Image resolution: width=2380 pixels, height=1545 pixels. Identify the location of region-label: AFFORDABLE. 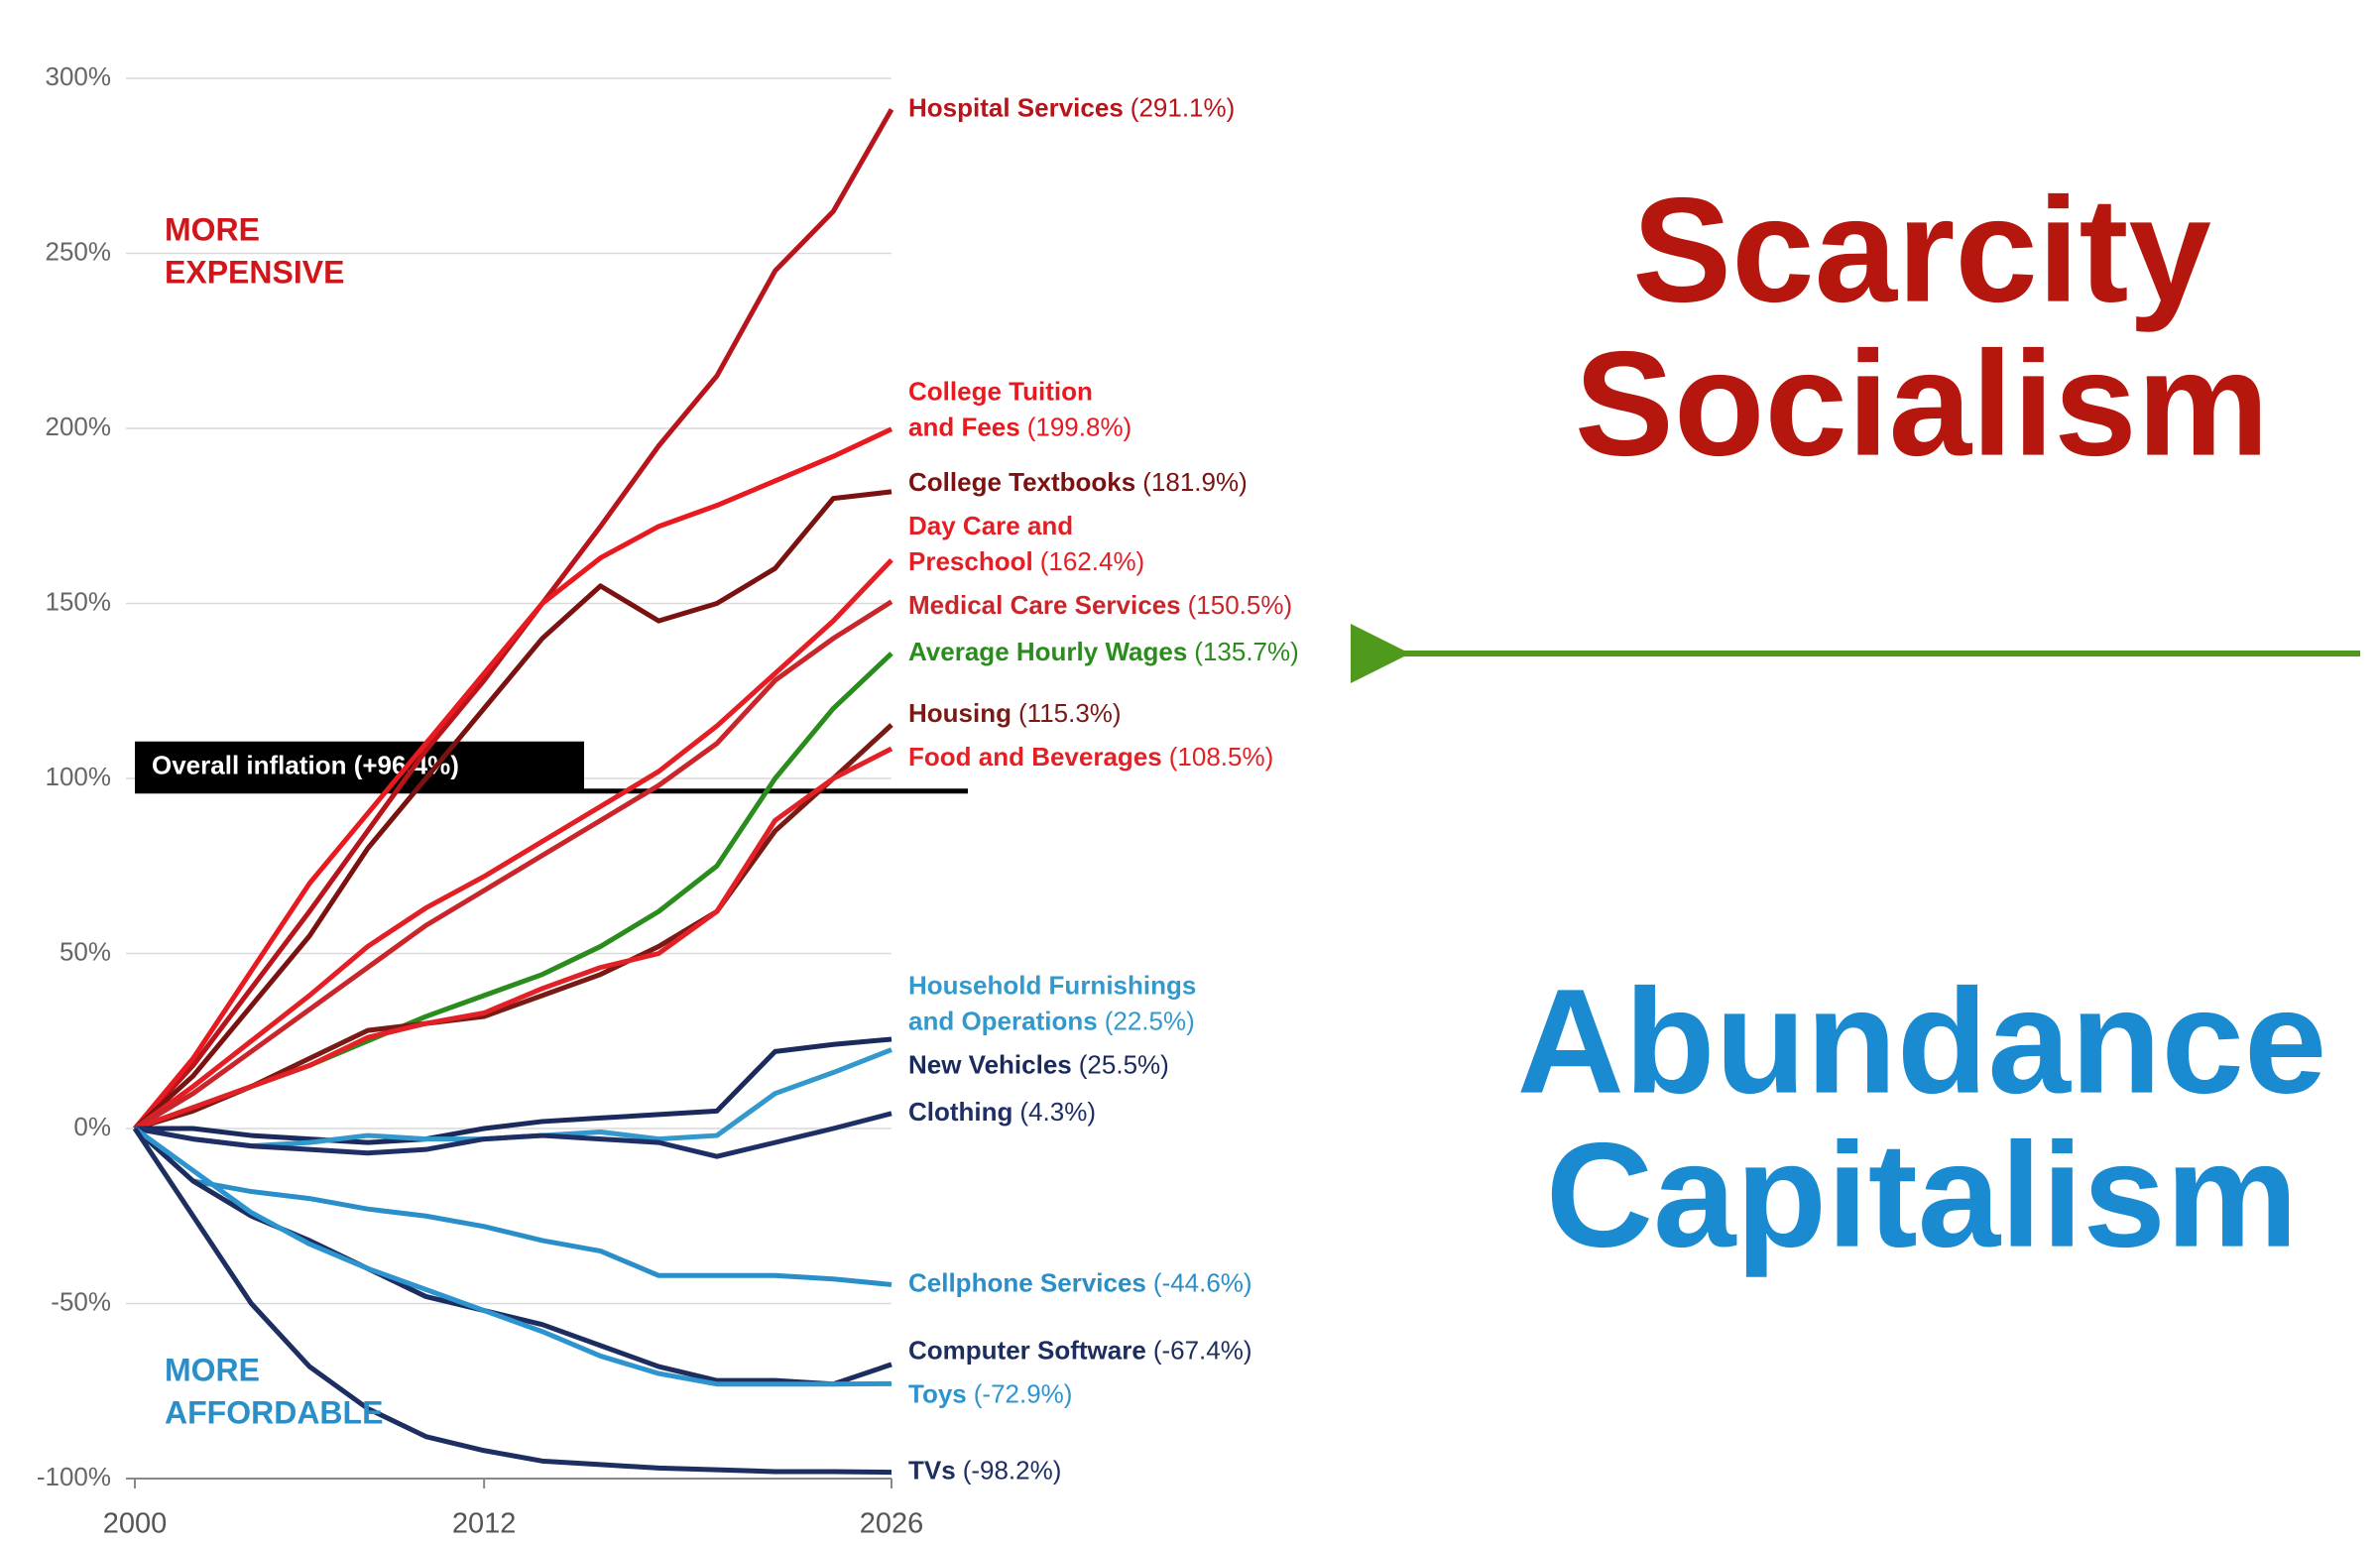
(274, 1412).